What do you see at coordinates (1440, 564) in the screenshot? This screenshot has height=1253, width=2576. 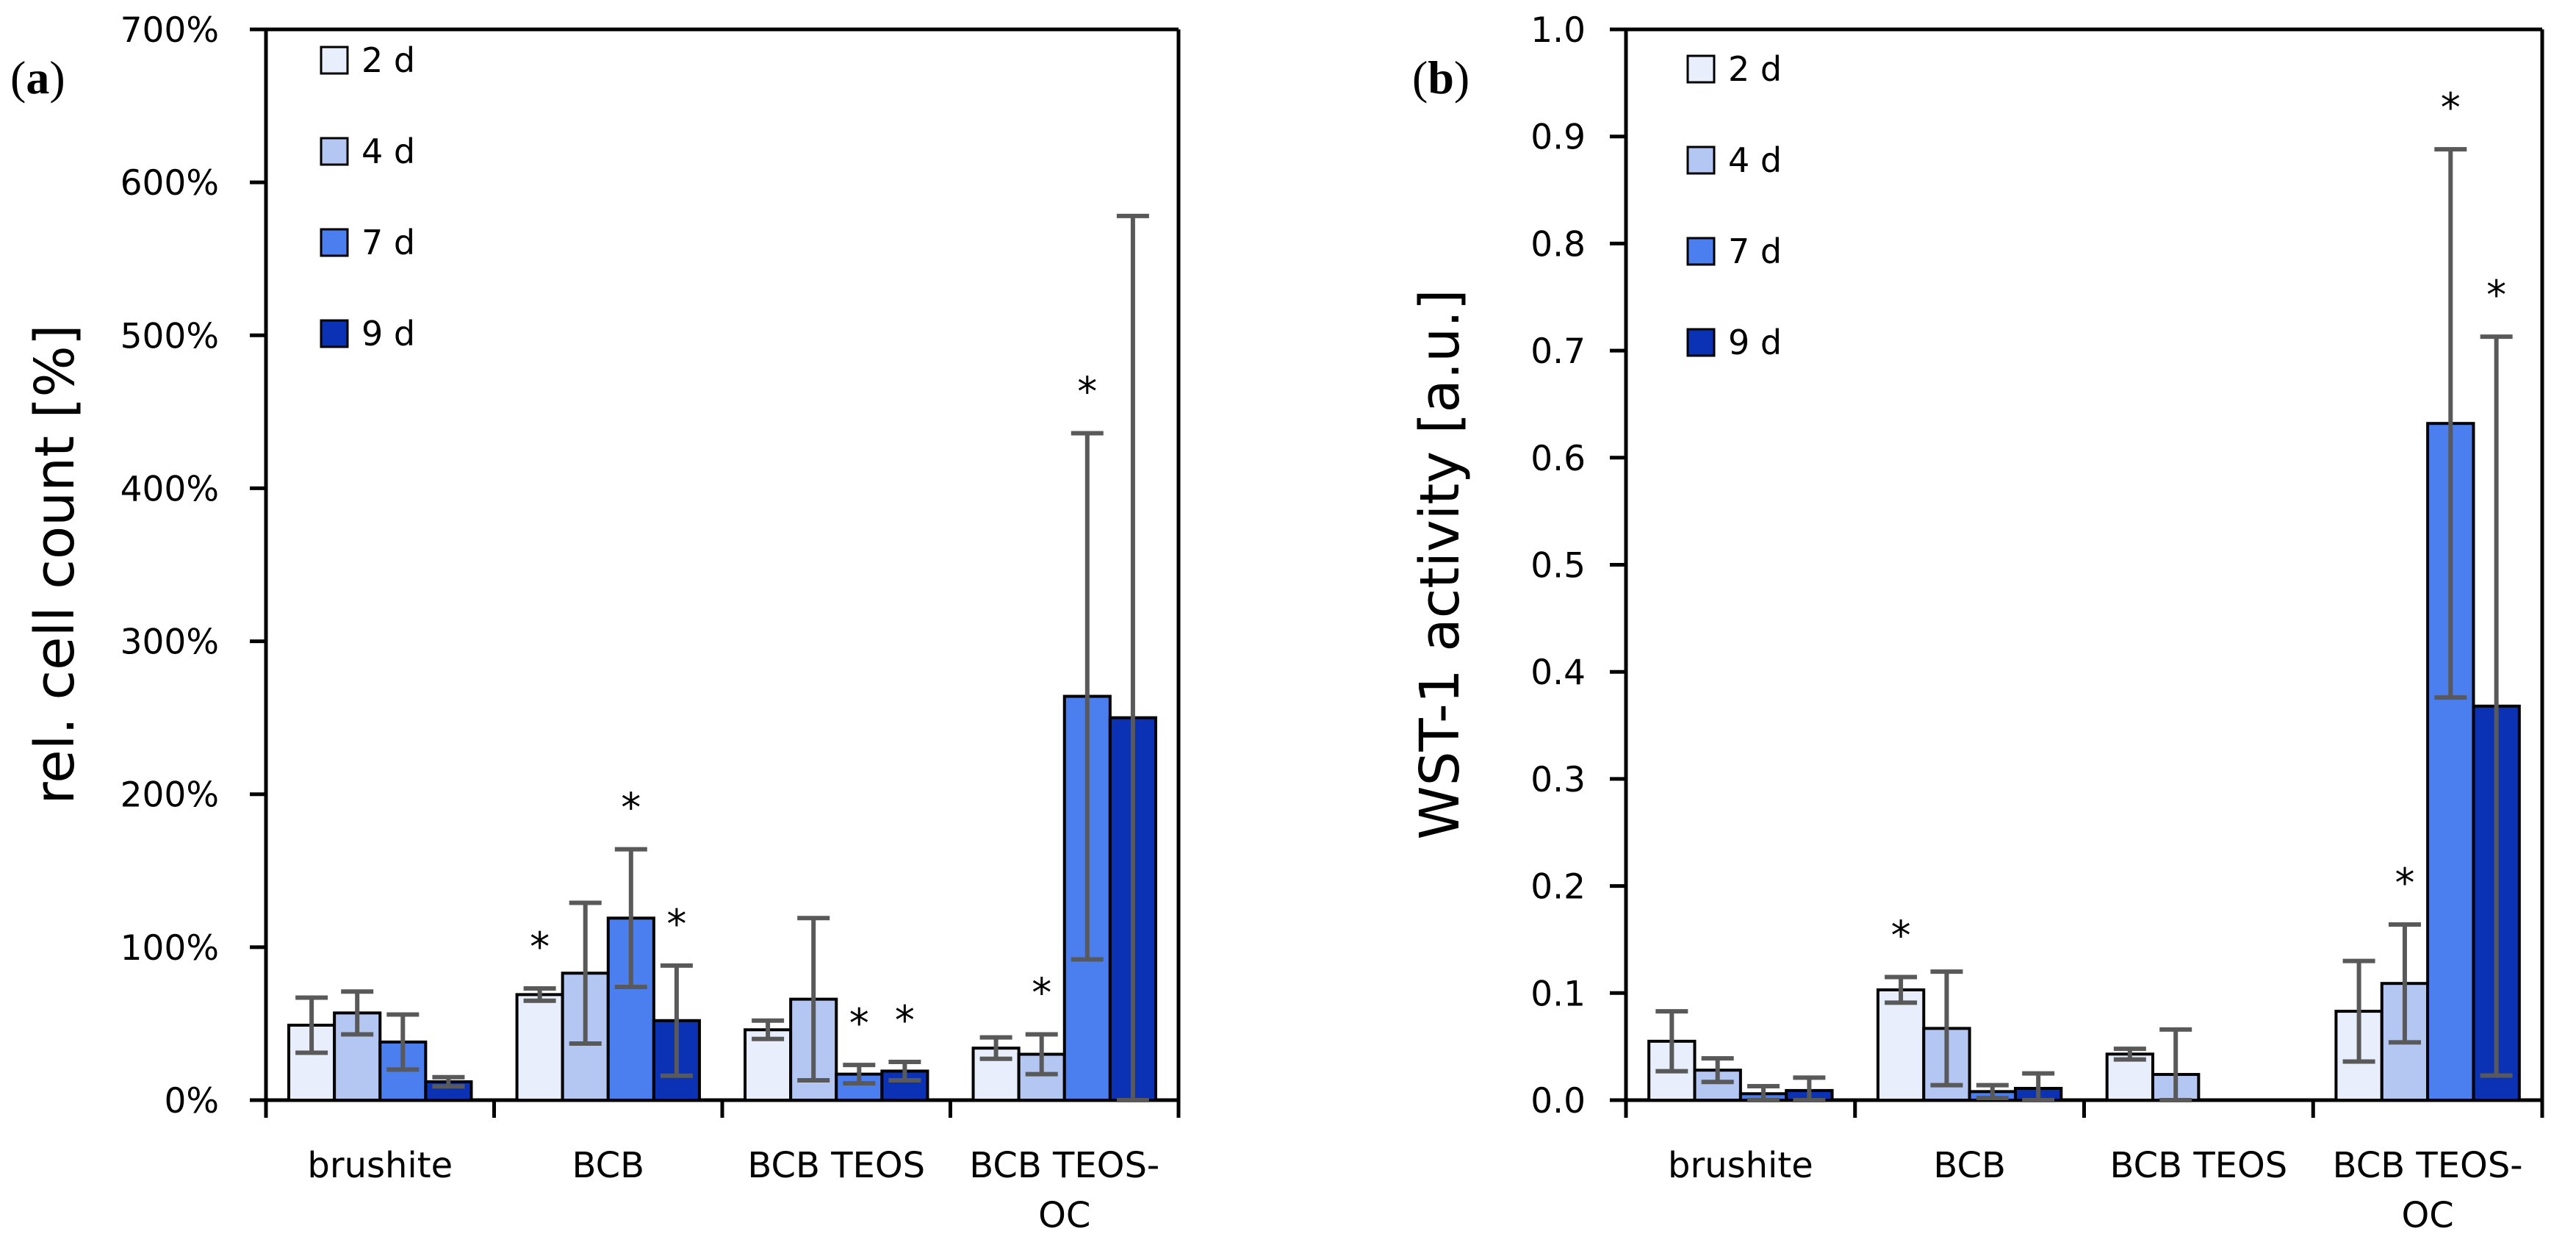 I see `y-axis-title: WST-1 activity [a.u.]` at bounding box center [1440, 564].